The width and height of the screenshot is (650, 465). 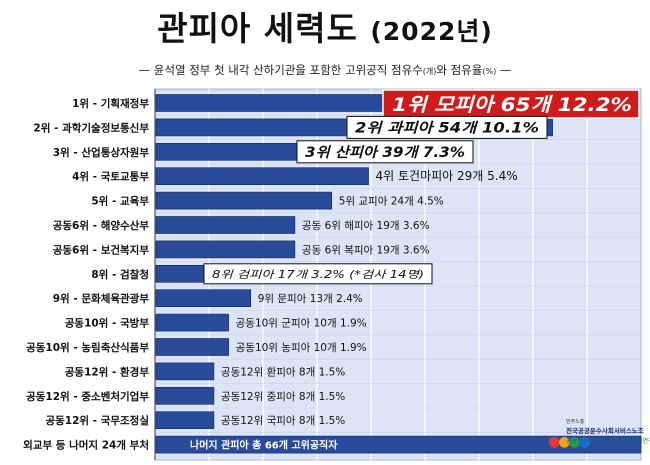 I want to click on data-label: 공동 6위 해피아 19개 3.6%, so click(x=366, y=225).